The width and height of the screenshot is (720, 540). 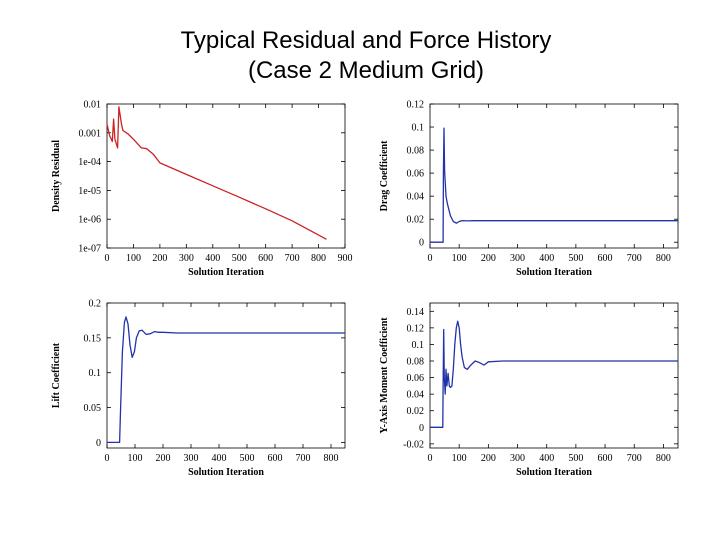 I want to click on y-tick-label: 1e-06, so click(x=89, y=220).